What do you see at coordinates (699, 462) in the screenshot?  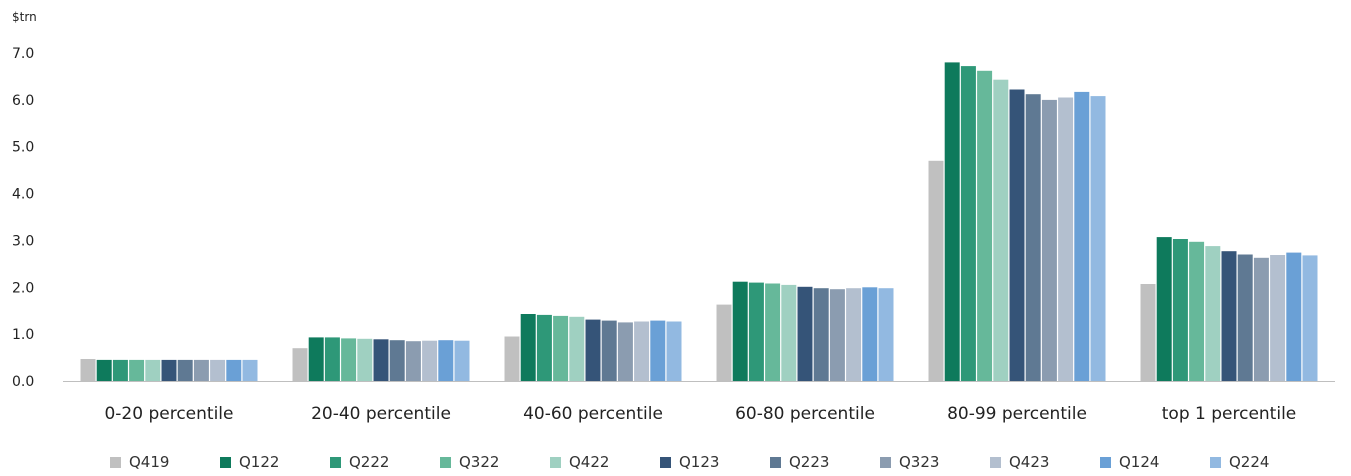 I see `legend-label: Q123` at bounding box center [699, 462].